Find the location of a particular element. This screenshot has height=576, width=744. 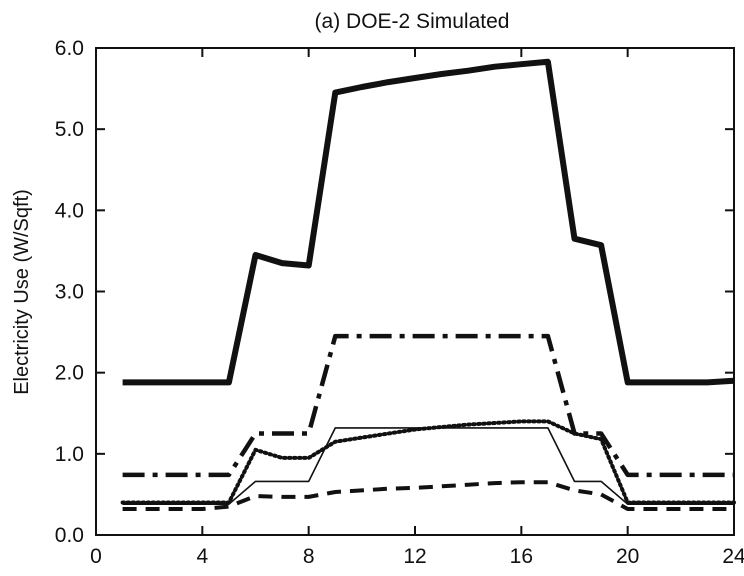

x-tick-label: 12 is located at coordinates (414, 556).